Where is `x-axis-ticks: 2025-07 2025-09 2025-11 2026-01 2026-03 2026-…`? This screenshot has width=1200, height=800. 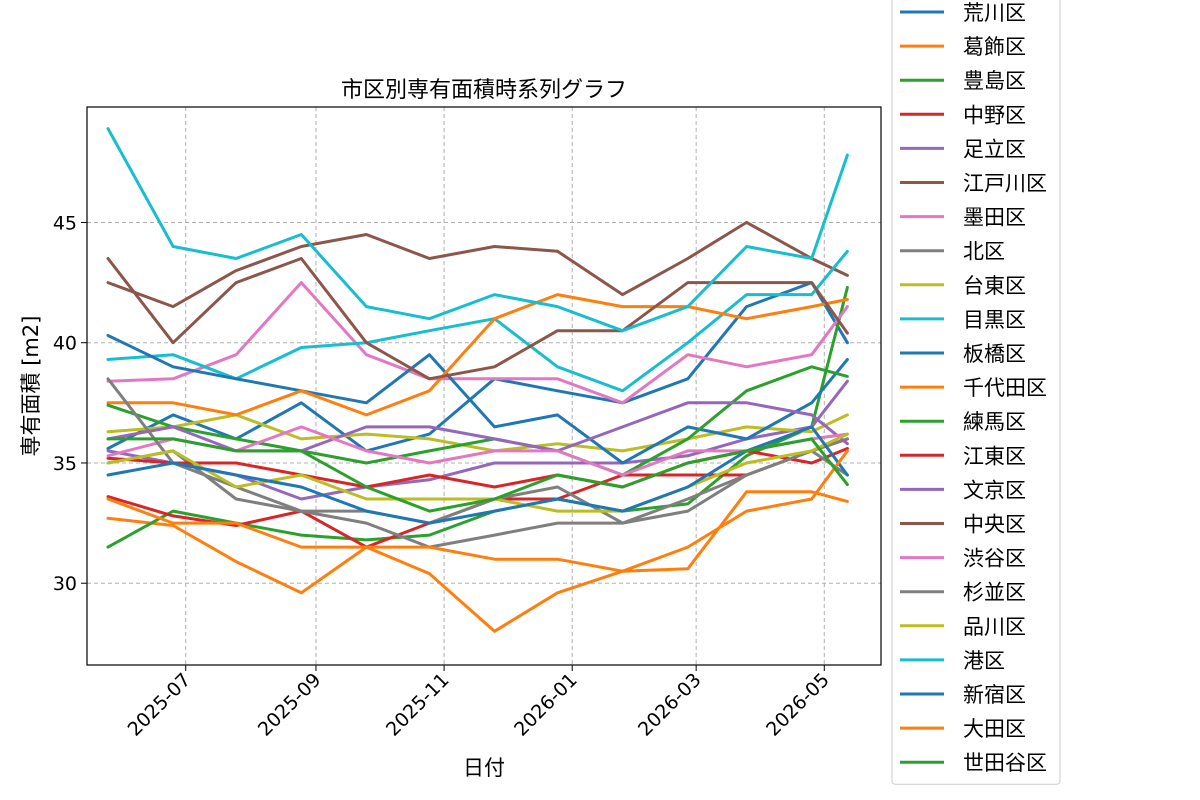
x-axis-ticks: 2025-07 2025-09 2025-11 2026-01 2026-03 2026-… is located at coordinates (479, 703).